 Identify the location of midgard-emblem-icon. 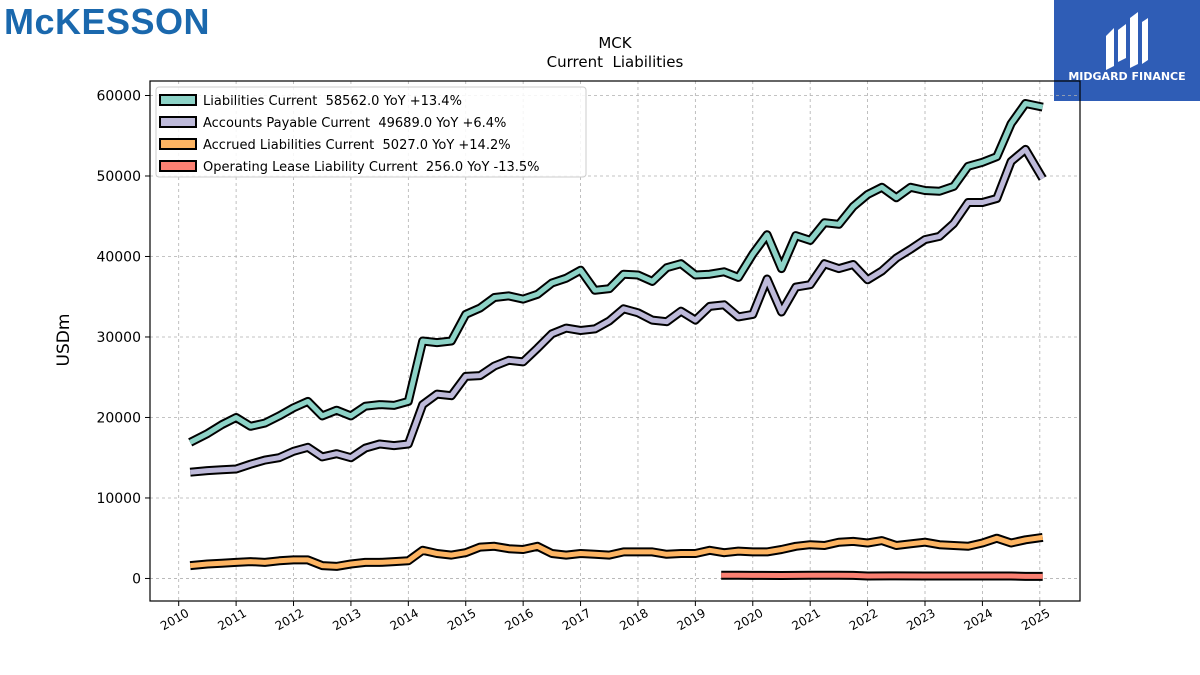
(1127, 41).